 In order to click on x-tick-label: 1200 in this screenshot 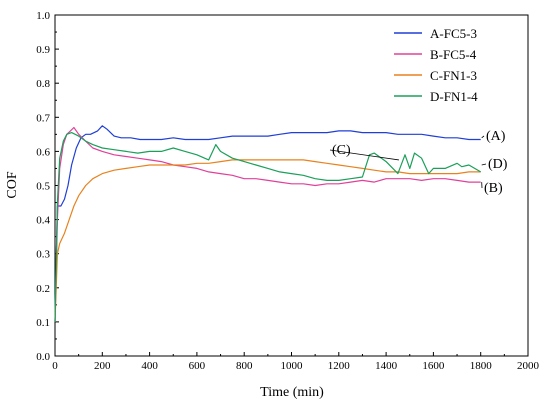, I will do `click(339, 366)`.